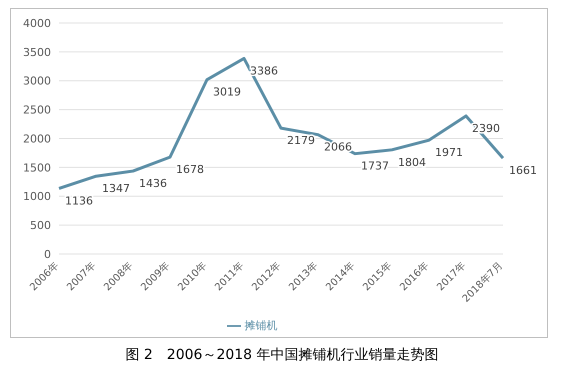 The image size is (564, 391). I want to click on text: 图 2 2006～2018 年中国摊铺机行业销量走势图, so click(282, 355).